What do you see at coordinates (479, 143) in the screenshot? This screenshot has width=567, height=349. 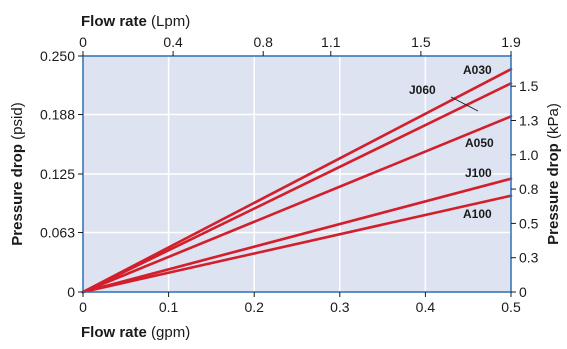 I see `series-label-a050: A050` at bounding box center [479, 143].